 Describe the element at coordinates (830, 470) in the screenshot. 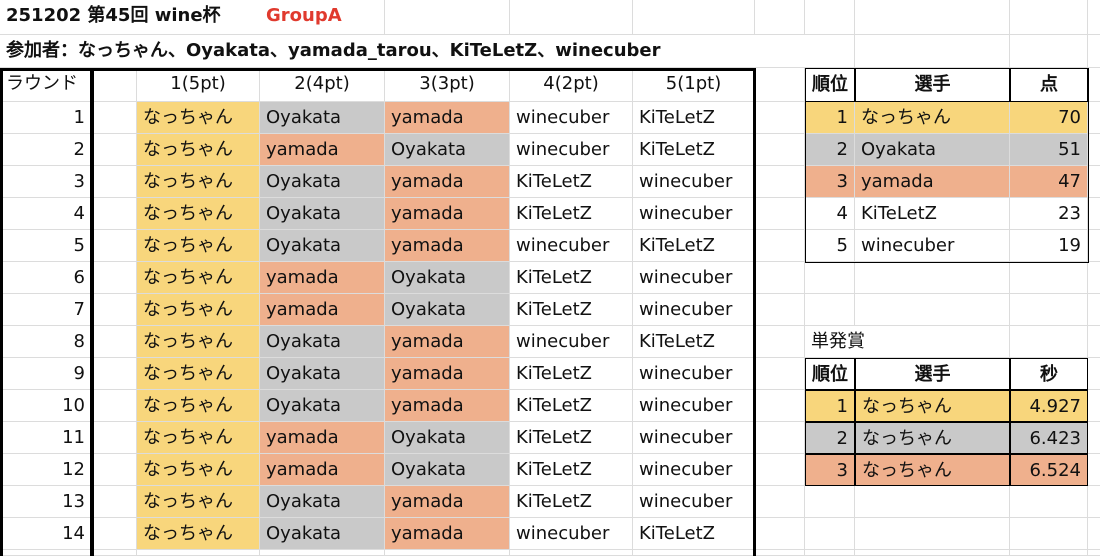

I see `rank: 3` at that location.